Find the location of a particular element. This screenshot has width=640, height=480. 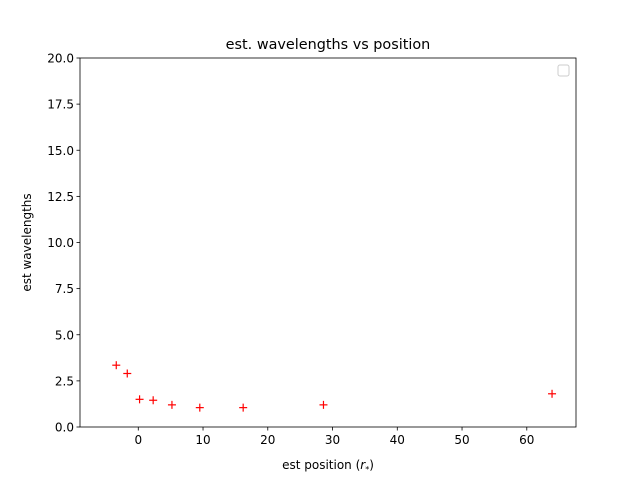

y-tick-label: 20.0 is located at coordinates (60, 59).